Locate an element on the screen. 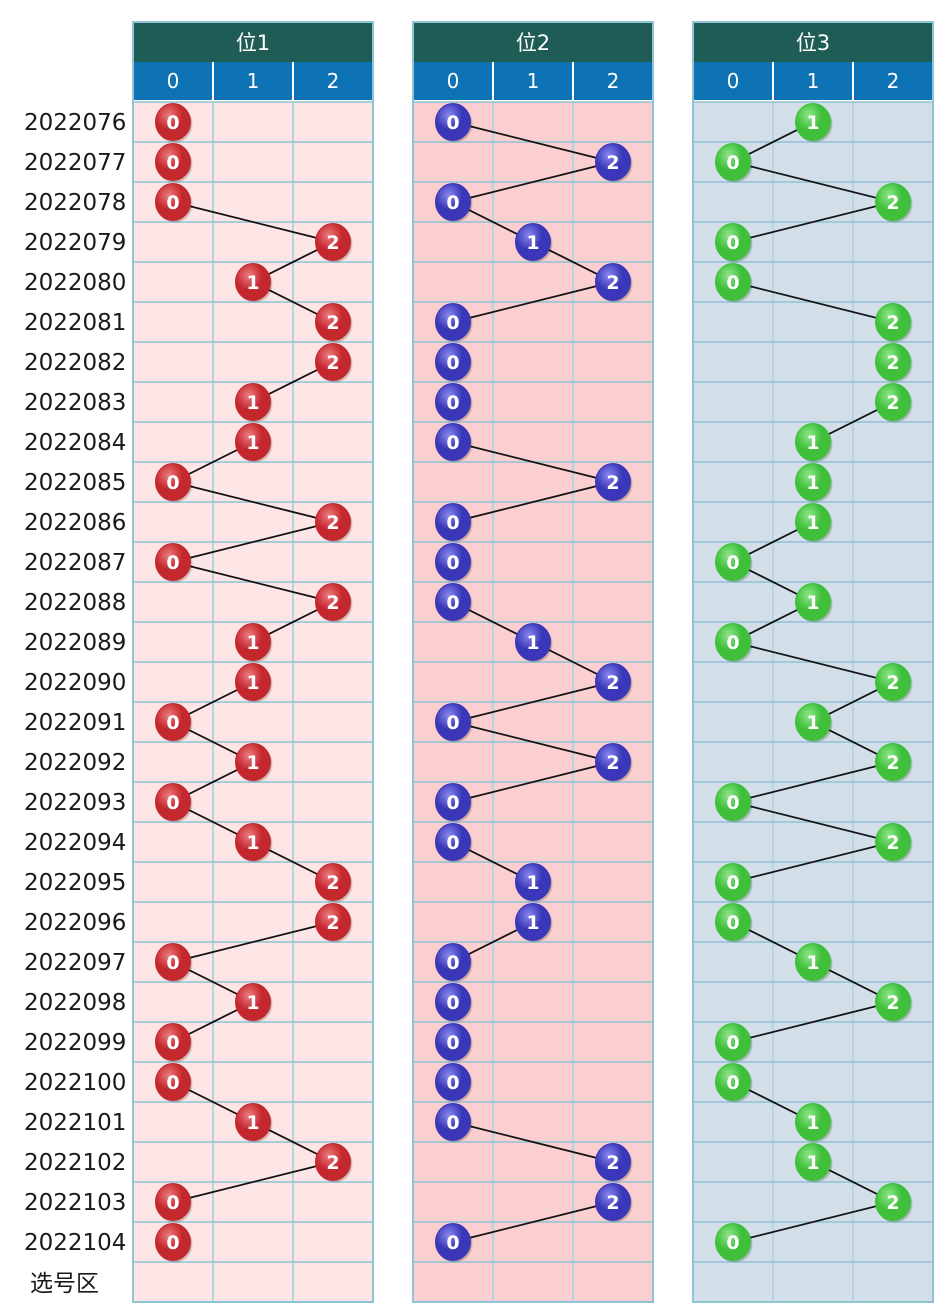 The height and width of the screenshot is (1312, 942). panel-title: 位3 is located at coordinates (813, 43).